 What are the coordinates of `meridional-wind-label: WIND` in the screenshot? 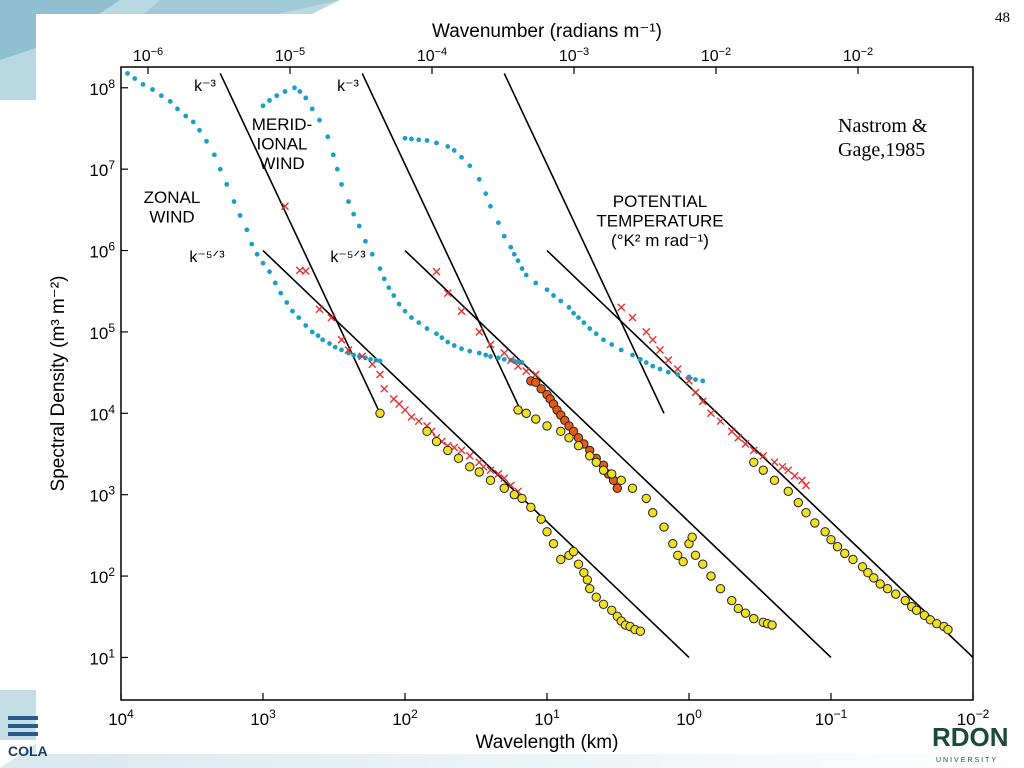 It's located at (281, 163).